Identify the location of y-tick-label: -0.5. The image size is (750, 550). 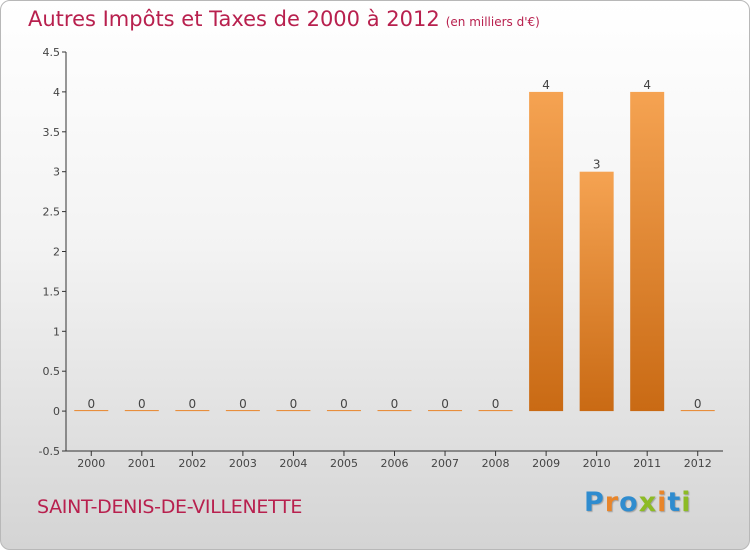
(49, 451).